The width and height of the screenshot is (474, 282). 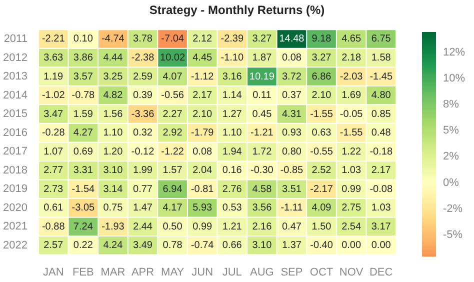 I want to click on data-label: 1.59, so click(x=83, y=114).